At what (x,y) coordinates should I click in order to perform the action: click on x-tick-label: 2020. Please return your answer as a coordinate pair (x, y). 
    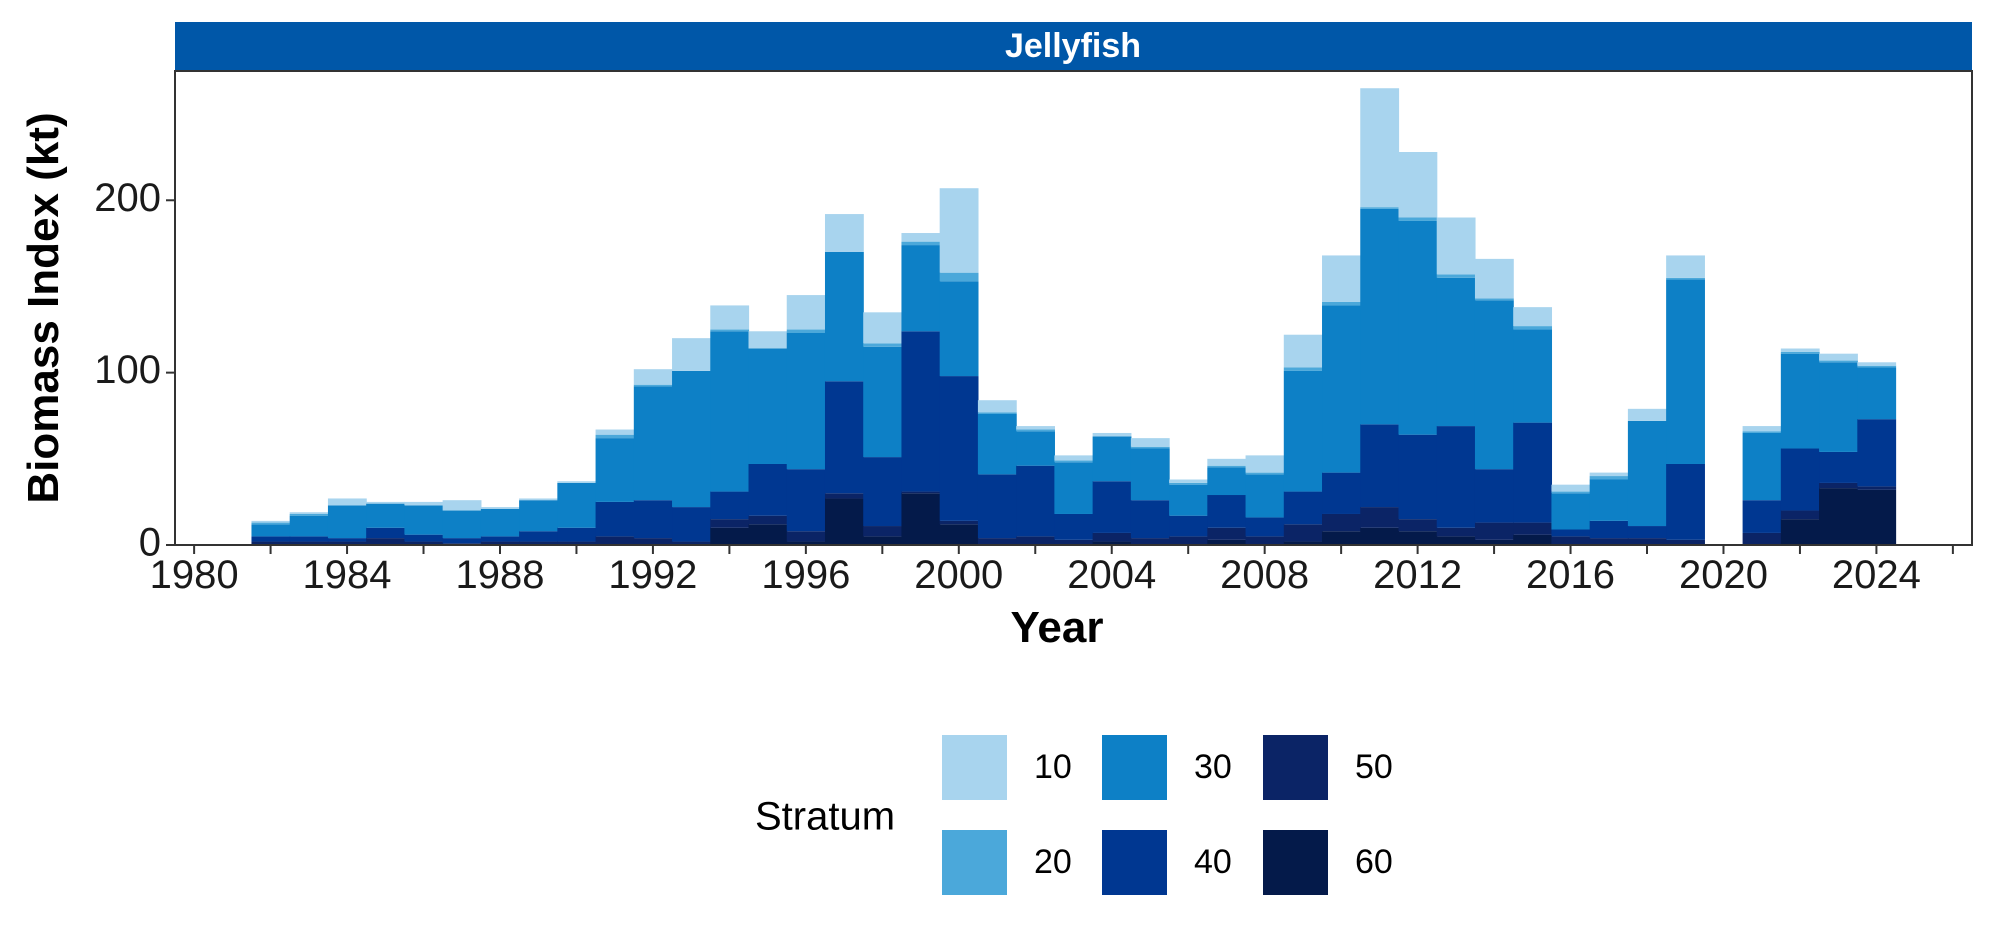
    Looking at the image, I should click on (1723, 575).